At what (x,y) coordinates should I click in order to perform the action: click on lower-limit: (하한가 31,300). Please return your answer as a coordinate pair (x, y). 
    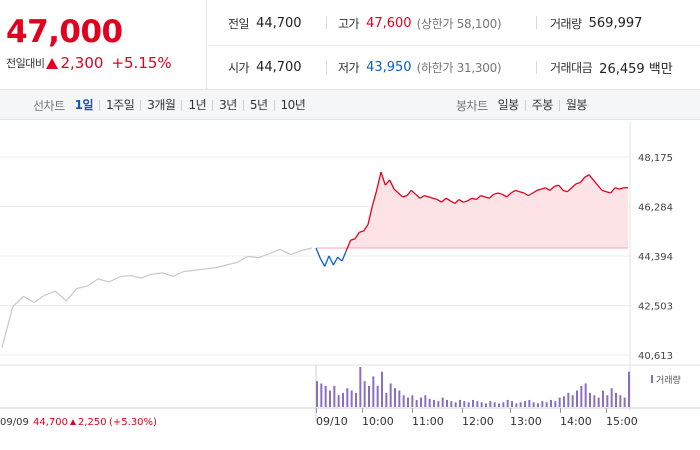
    Looking at the image, I should click on (459, 67).